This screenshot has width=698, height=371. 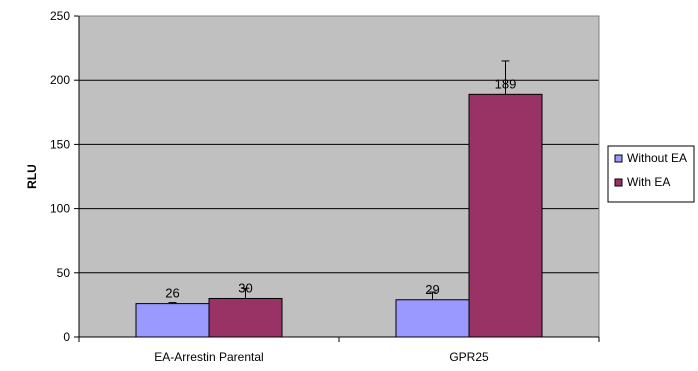 What do you see at coordinates (506, 83) in the screenshot?
I see `data-label: 189` at bounding box center [506, 83].